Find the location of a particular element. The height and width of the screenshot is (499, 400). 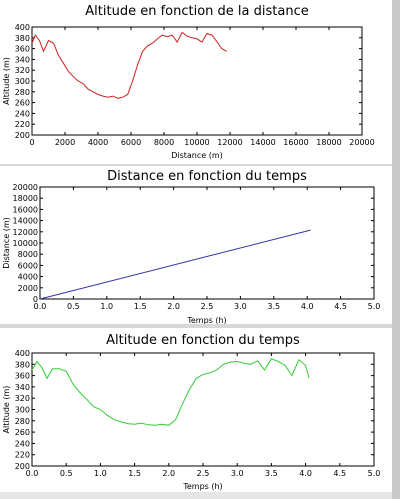

y-tick-label: 6000 is located at coordinates (28, 265).